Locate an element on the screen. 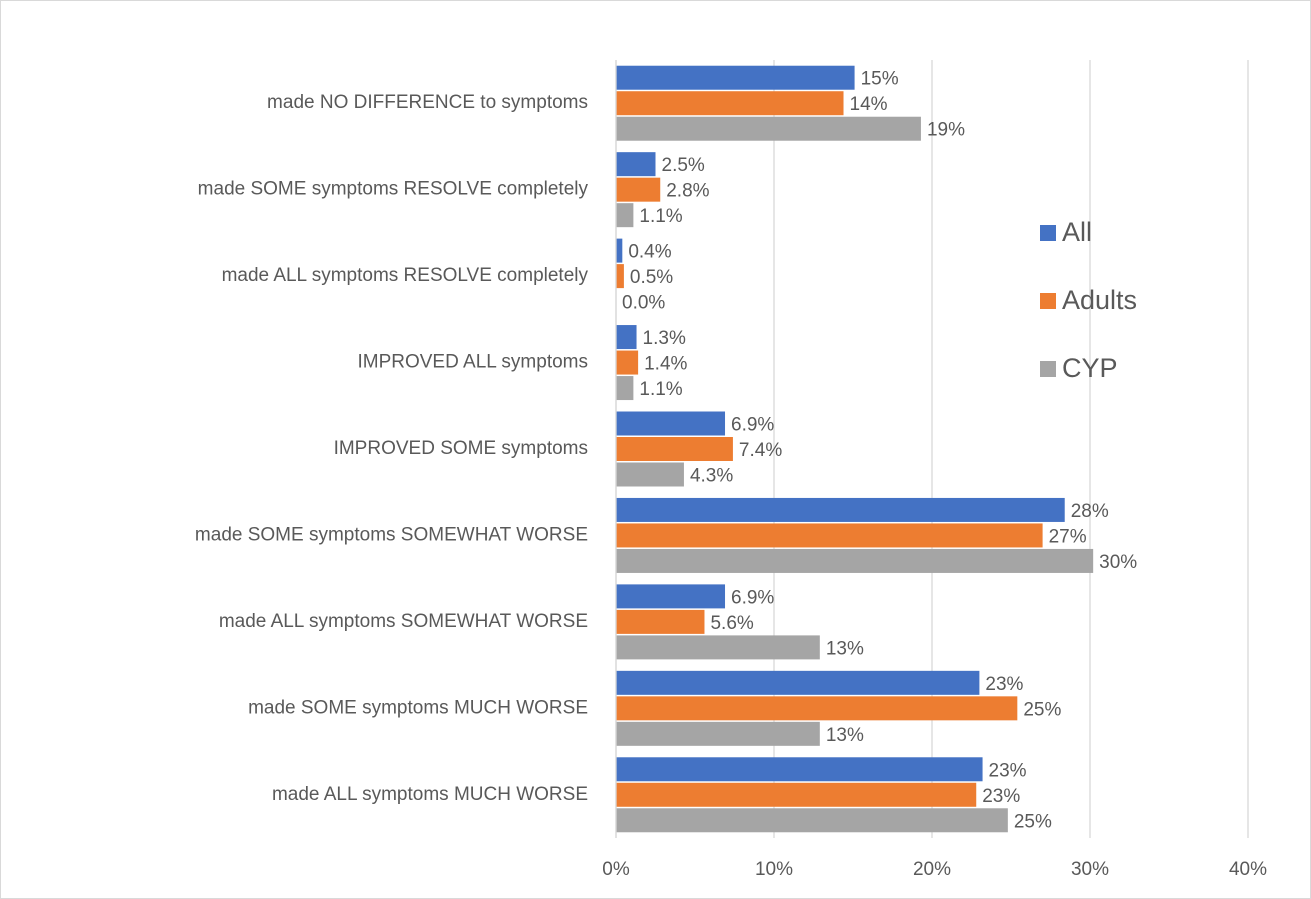 The width and height of the screenshot is (1311, 899). x-tick-label: 0% is located at coordinates (616, 869).